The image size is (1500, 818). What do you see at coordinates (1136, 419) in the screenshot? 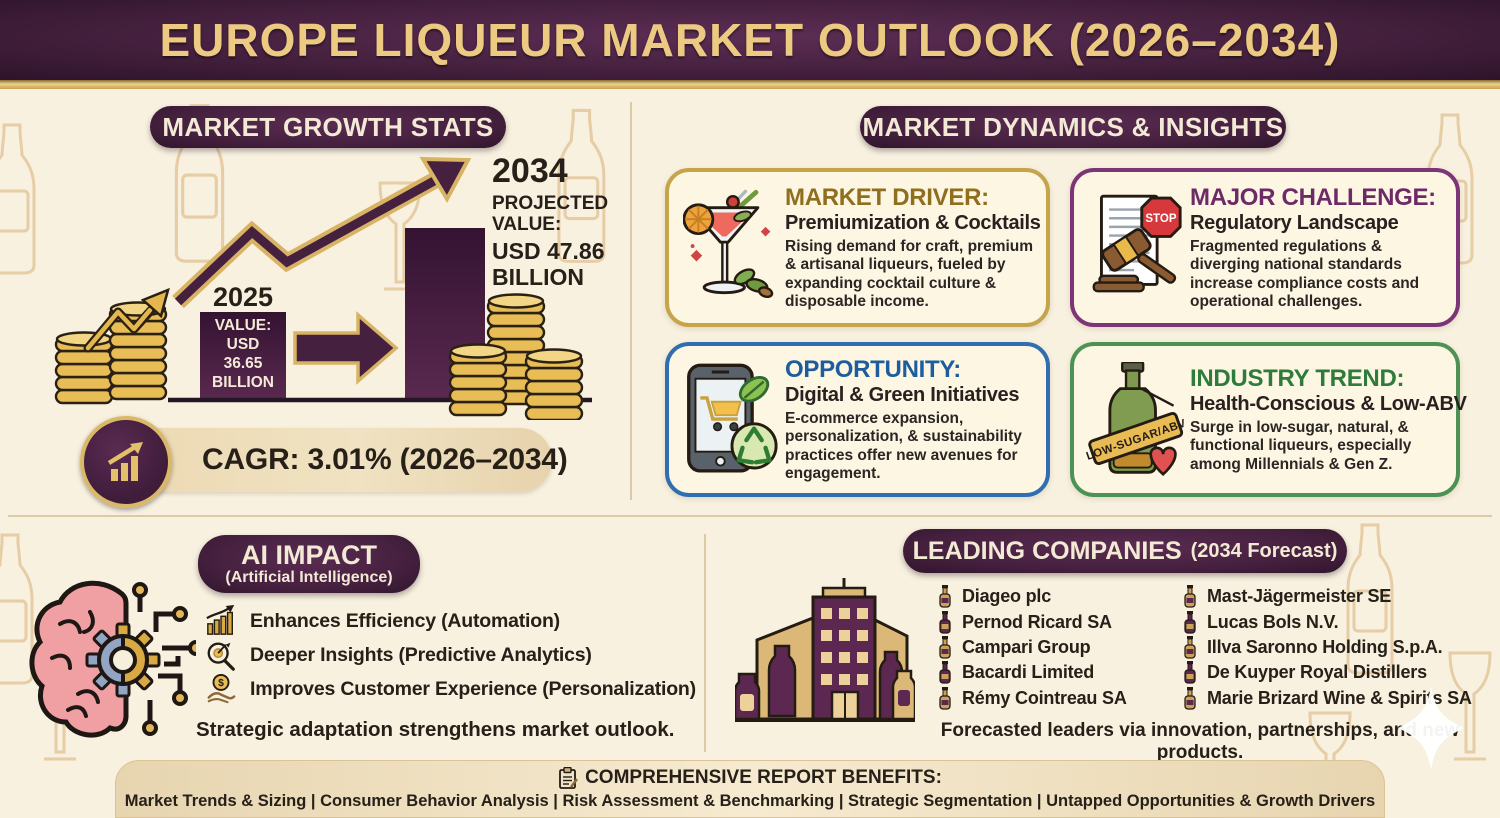
I see `low-abv-bottle-icon: LOW-SUGAR/ABV` at bounding box center [1136, 419].